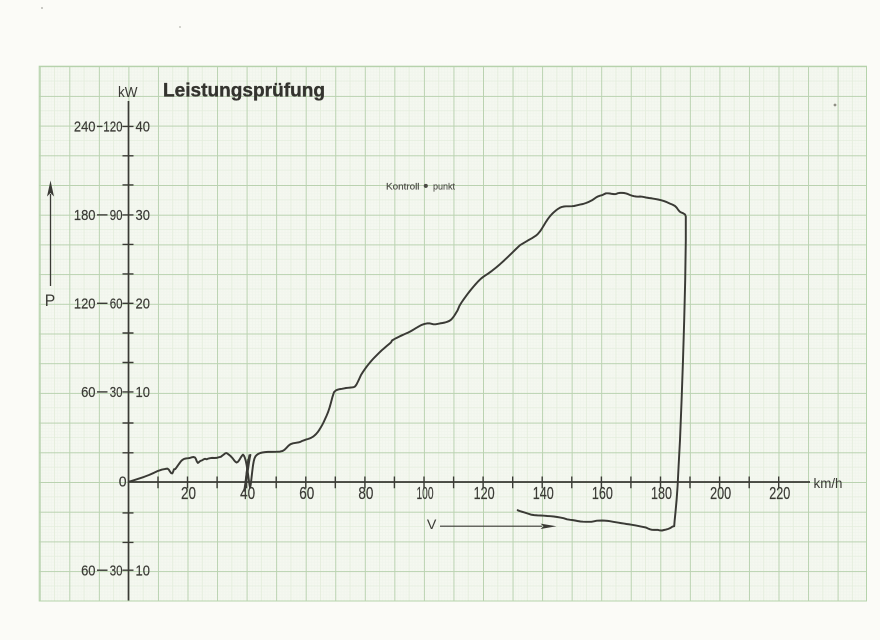 Image resolution: width=880 pixels, height=640 pixels. Describe the element at coordinates (720, 493) in the screenshot. I see `svg-text: 200` at that location.